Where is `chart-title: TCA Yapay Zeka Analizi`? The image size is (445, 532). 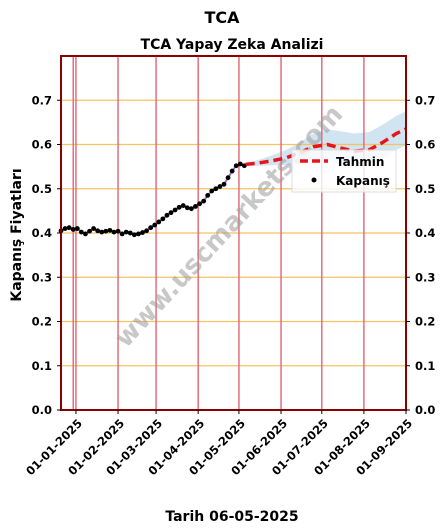 chart-title: TCA Yapay Zeka Analizi is located at coordinates (232, 45).